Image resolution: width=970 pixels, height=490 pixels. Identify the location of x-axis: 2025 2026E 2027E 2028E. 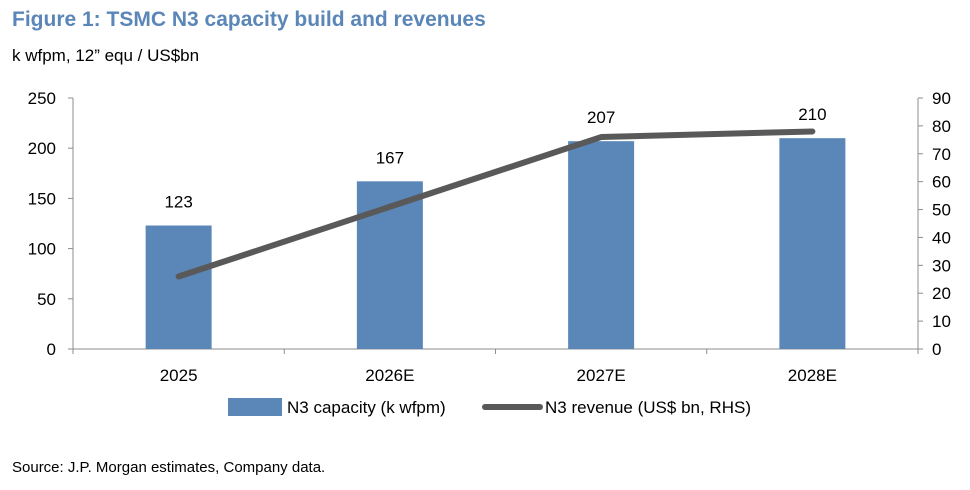
(495, 366).